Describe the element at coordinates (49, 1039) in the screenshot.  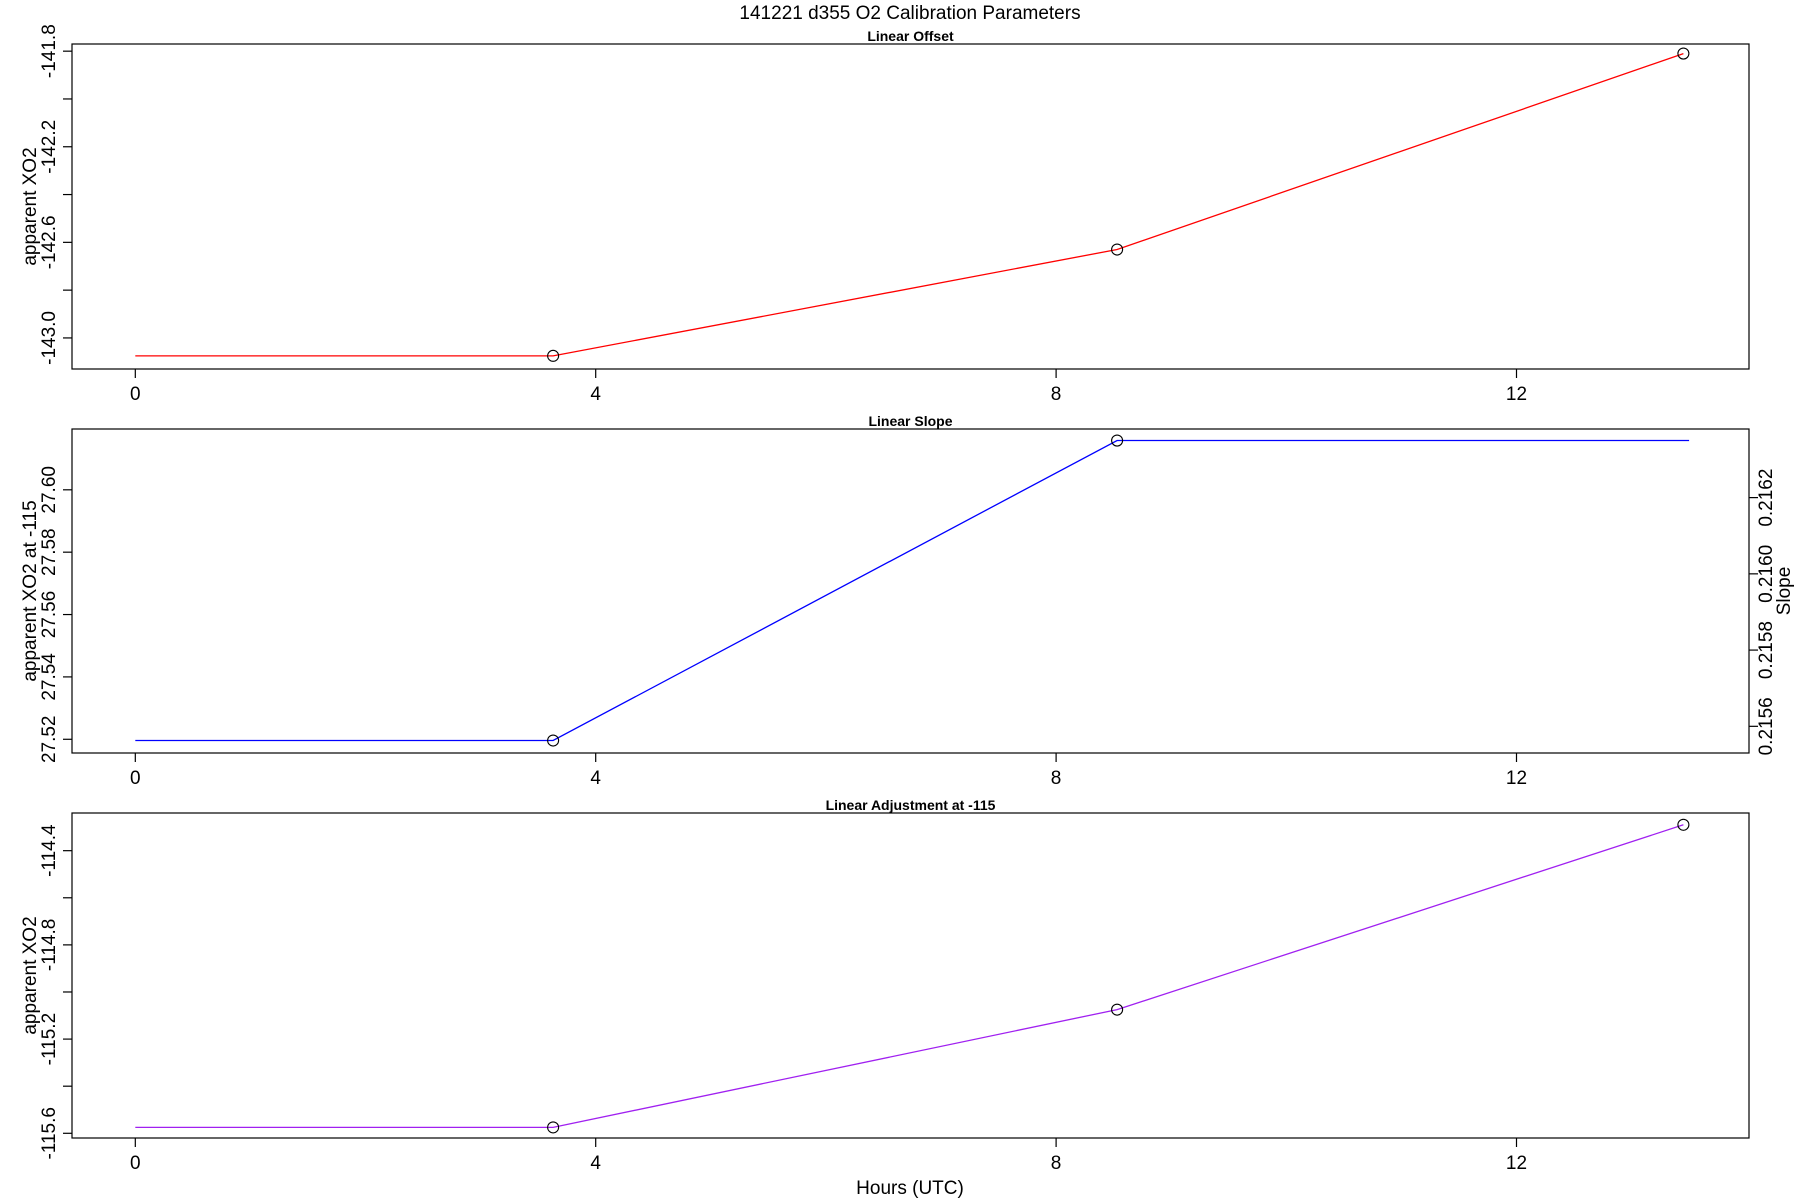
I see `y-tick-label: -115.2` at that location.